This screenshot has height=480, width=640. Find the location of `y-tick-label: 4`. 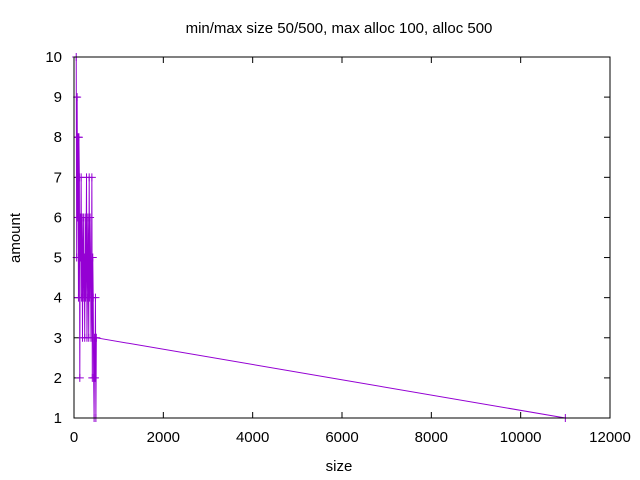

y-tick-label: 4 is located at coordinates (58, 298).